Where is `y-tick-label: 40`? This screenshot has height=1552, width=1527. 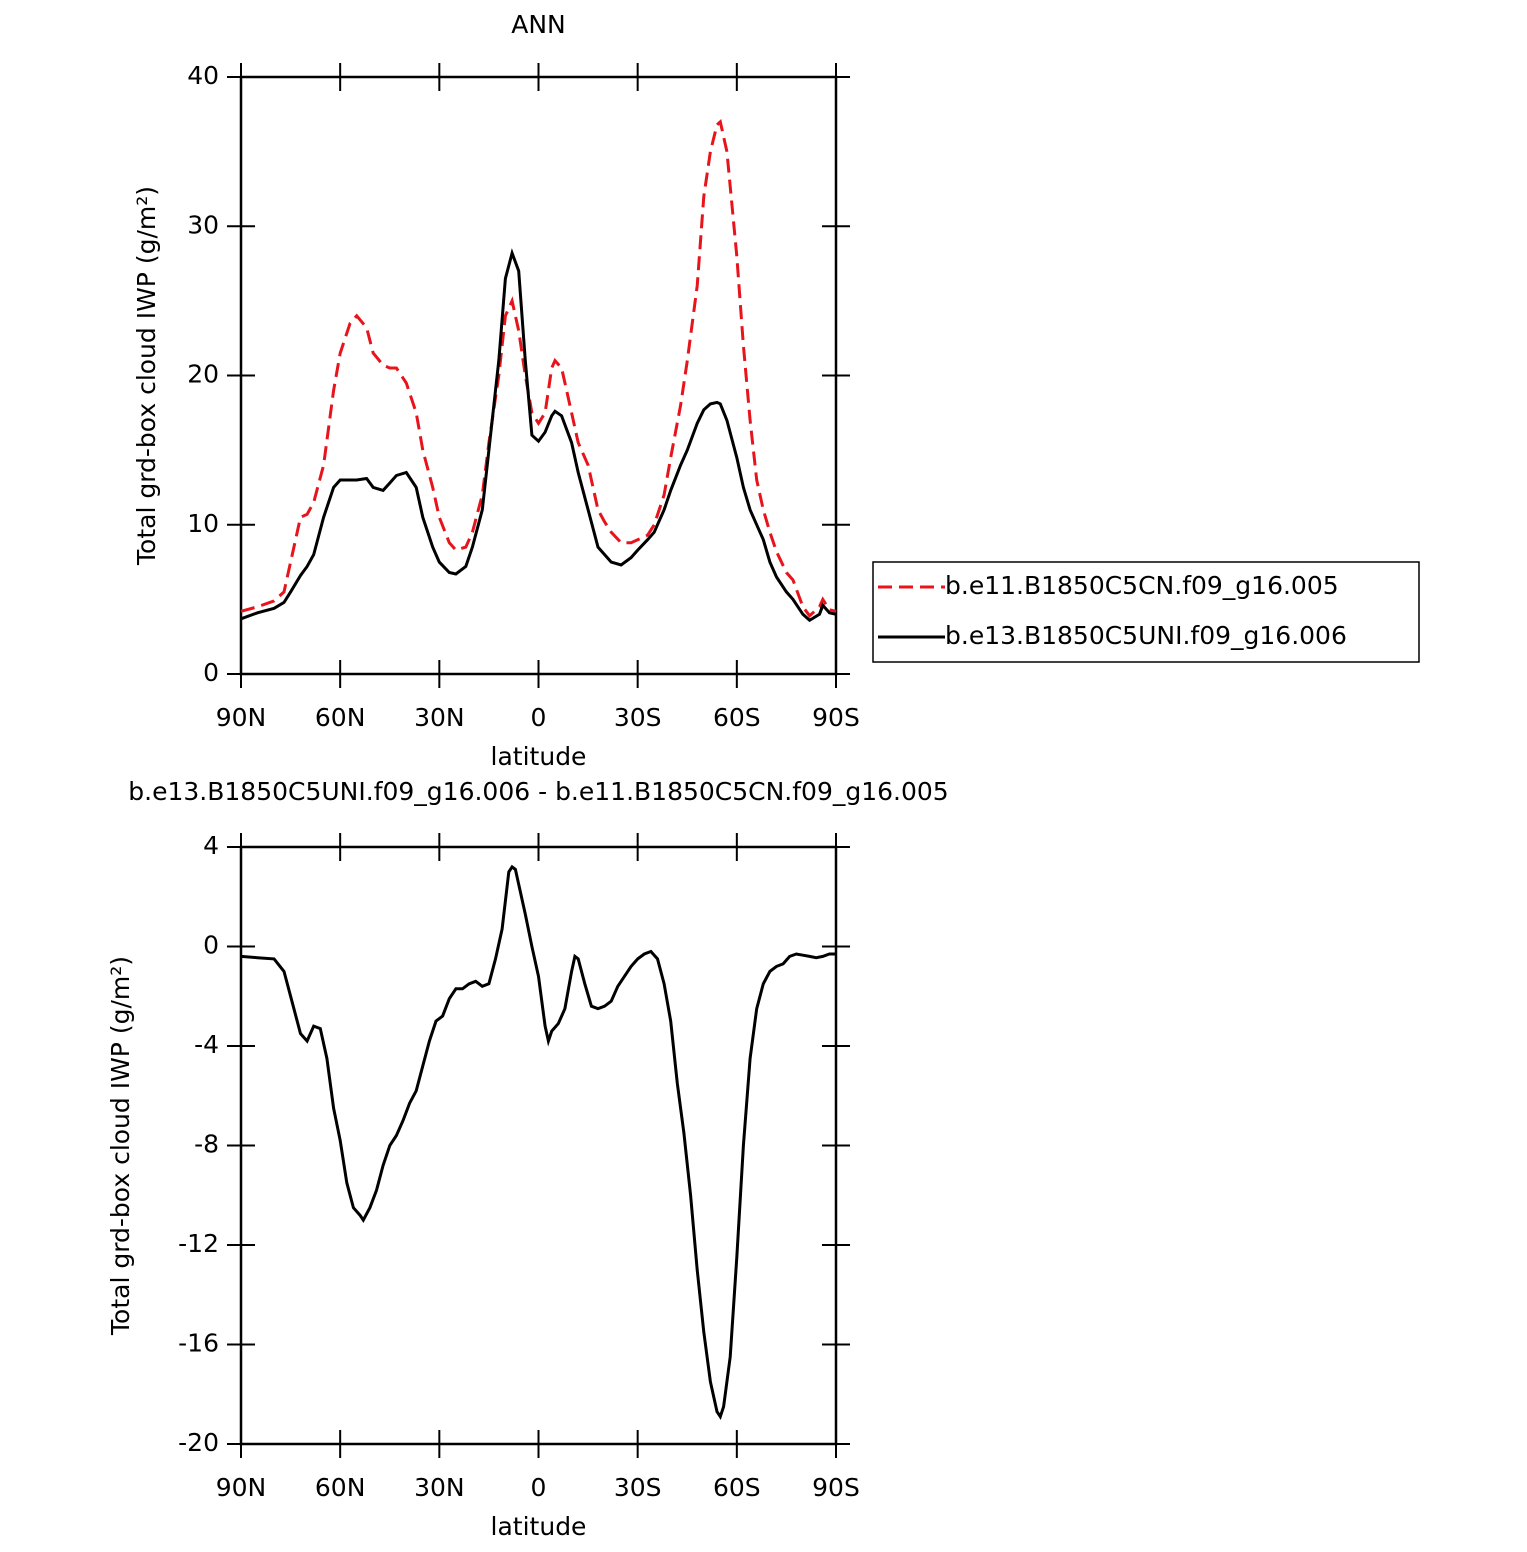
y-tick-label: 40 is located at coordinates (203, 75).